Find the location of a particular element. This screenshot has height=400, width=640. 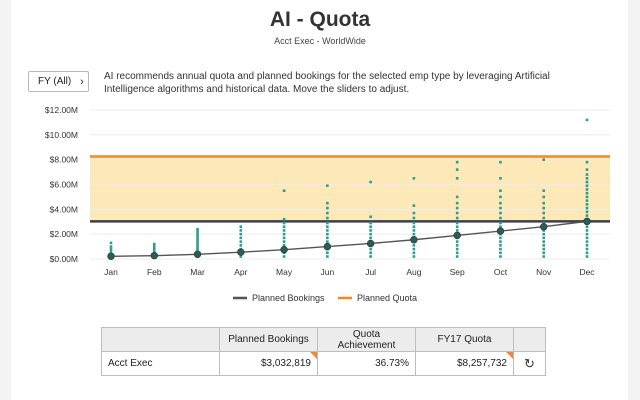

planned-bookings-line is located at coordinates (349, 238).